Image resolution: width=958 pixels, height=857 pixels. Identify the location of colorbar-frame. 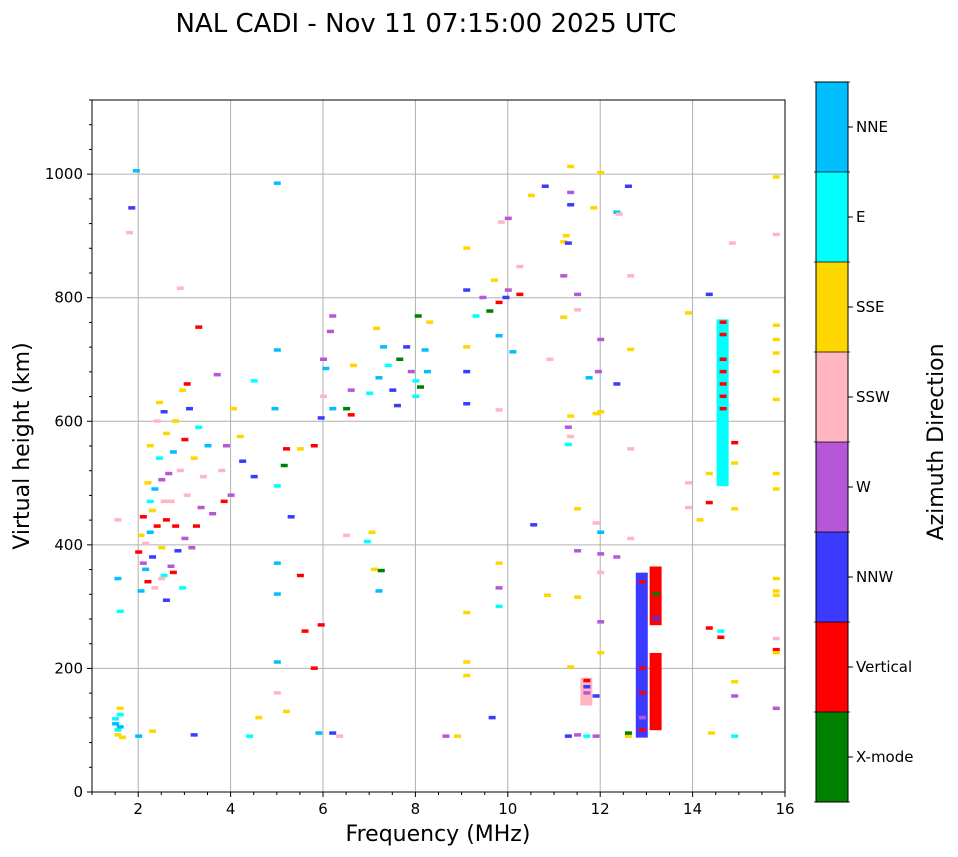
(832, 442).